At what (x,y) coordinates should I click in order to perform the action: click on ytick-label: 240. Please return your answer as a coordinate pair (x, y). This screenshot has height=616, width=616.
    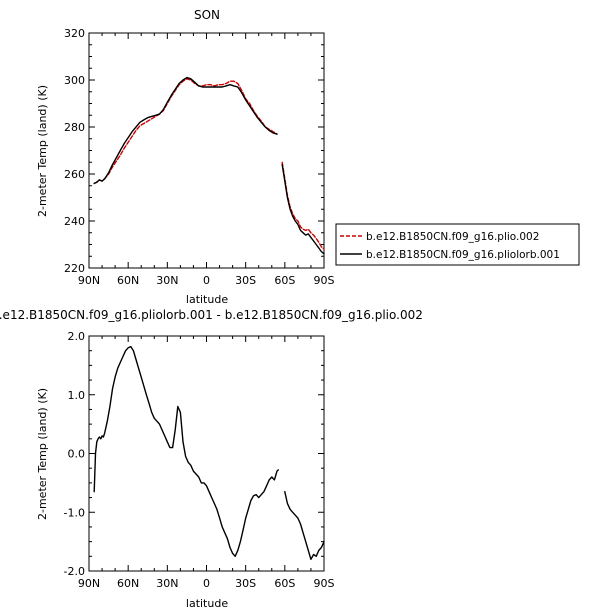
    Looking at the image, I should click on (74, 221).